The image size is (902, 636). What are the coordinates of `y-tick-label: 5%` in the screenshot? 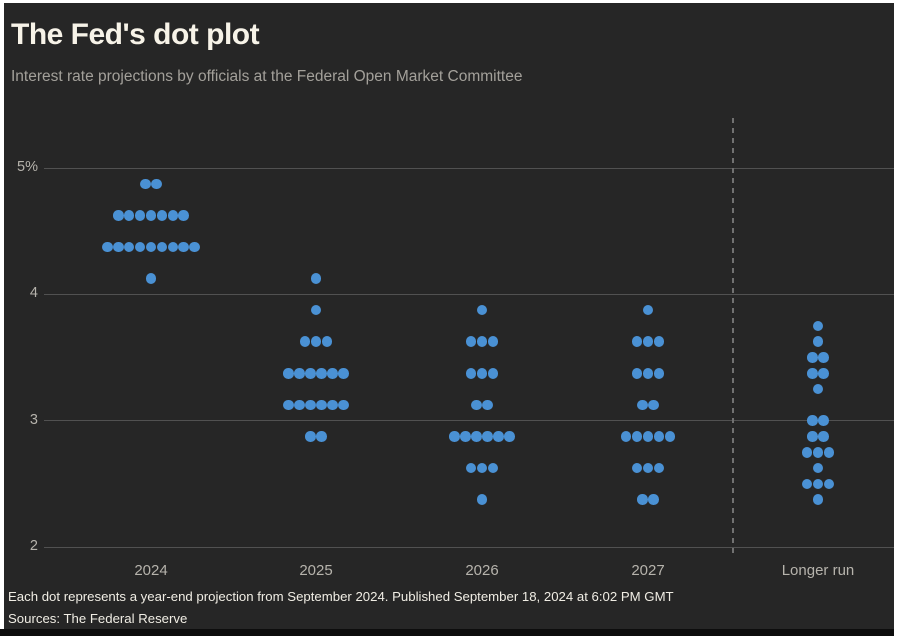 It's located at (27, 167).